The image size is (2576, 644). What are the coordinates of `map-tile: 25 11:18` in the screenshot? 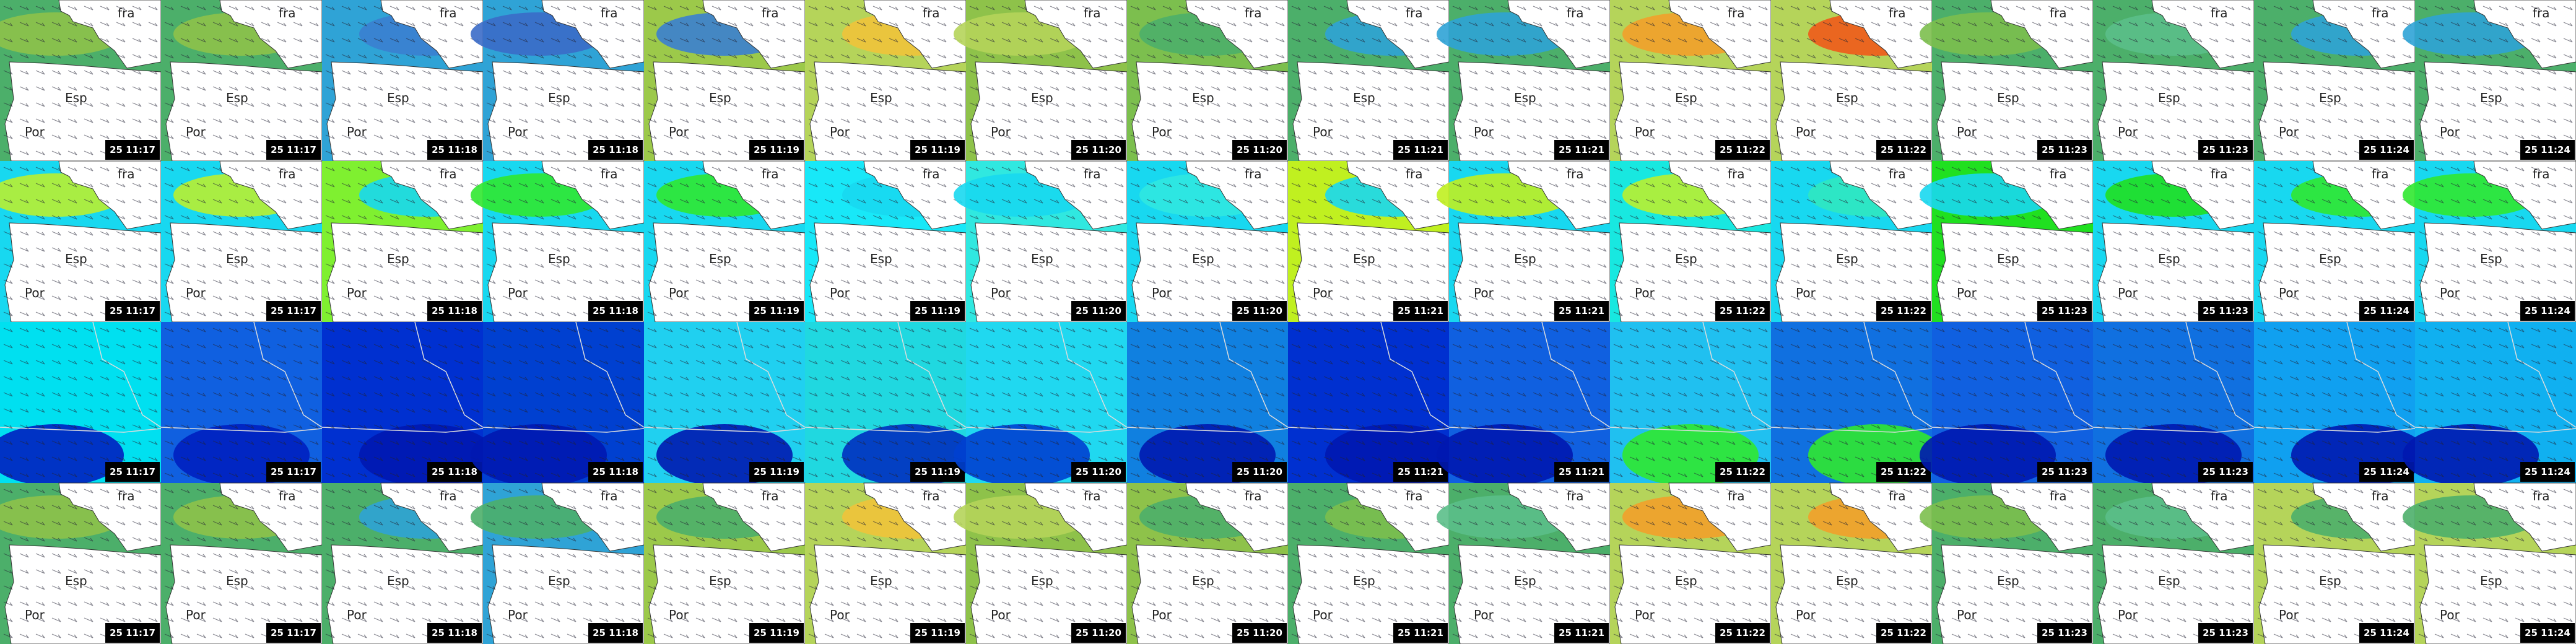 It's located at (558, 403).